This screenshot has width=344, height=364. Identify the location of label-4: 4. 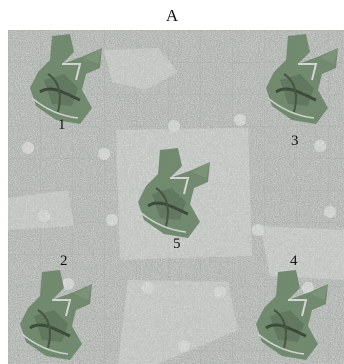
(294, 261).